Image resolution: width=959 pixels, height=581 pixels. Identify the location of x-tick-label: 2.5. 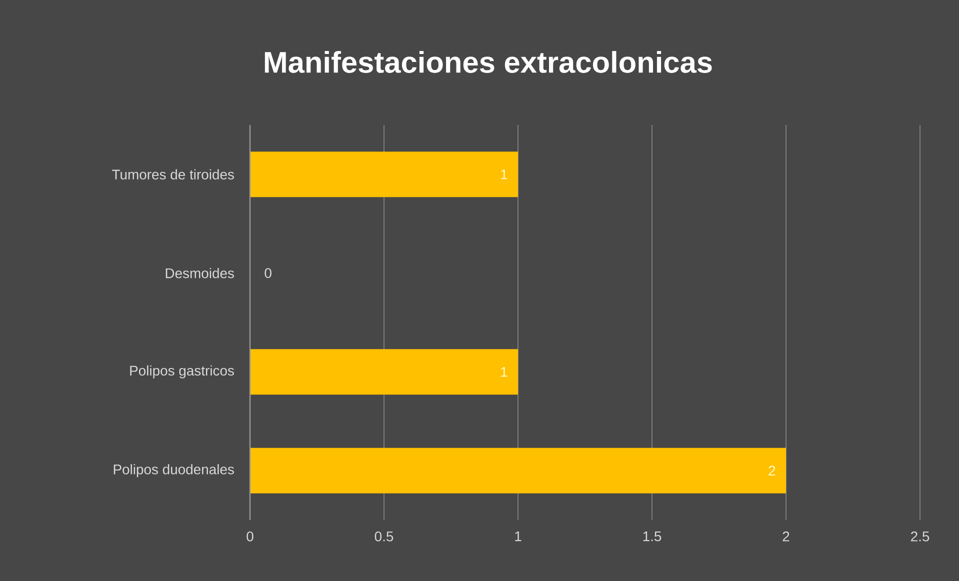
(920, 537).